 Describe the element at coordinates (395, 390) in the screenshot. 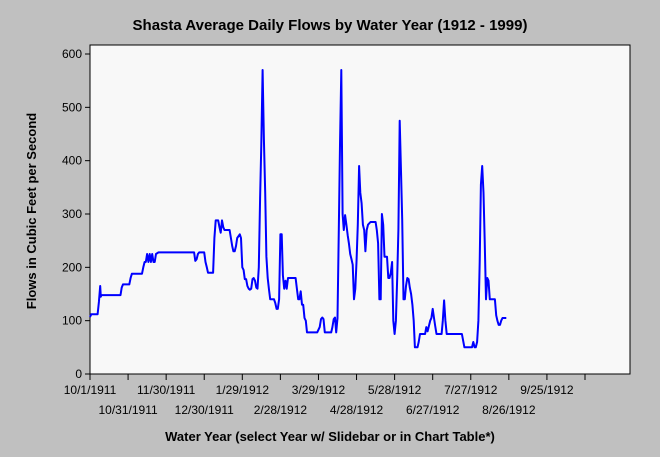

I see `x-tick-label: 5/28/1912` at that location.